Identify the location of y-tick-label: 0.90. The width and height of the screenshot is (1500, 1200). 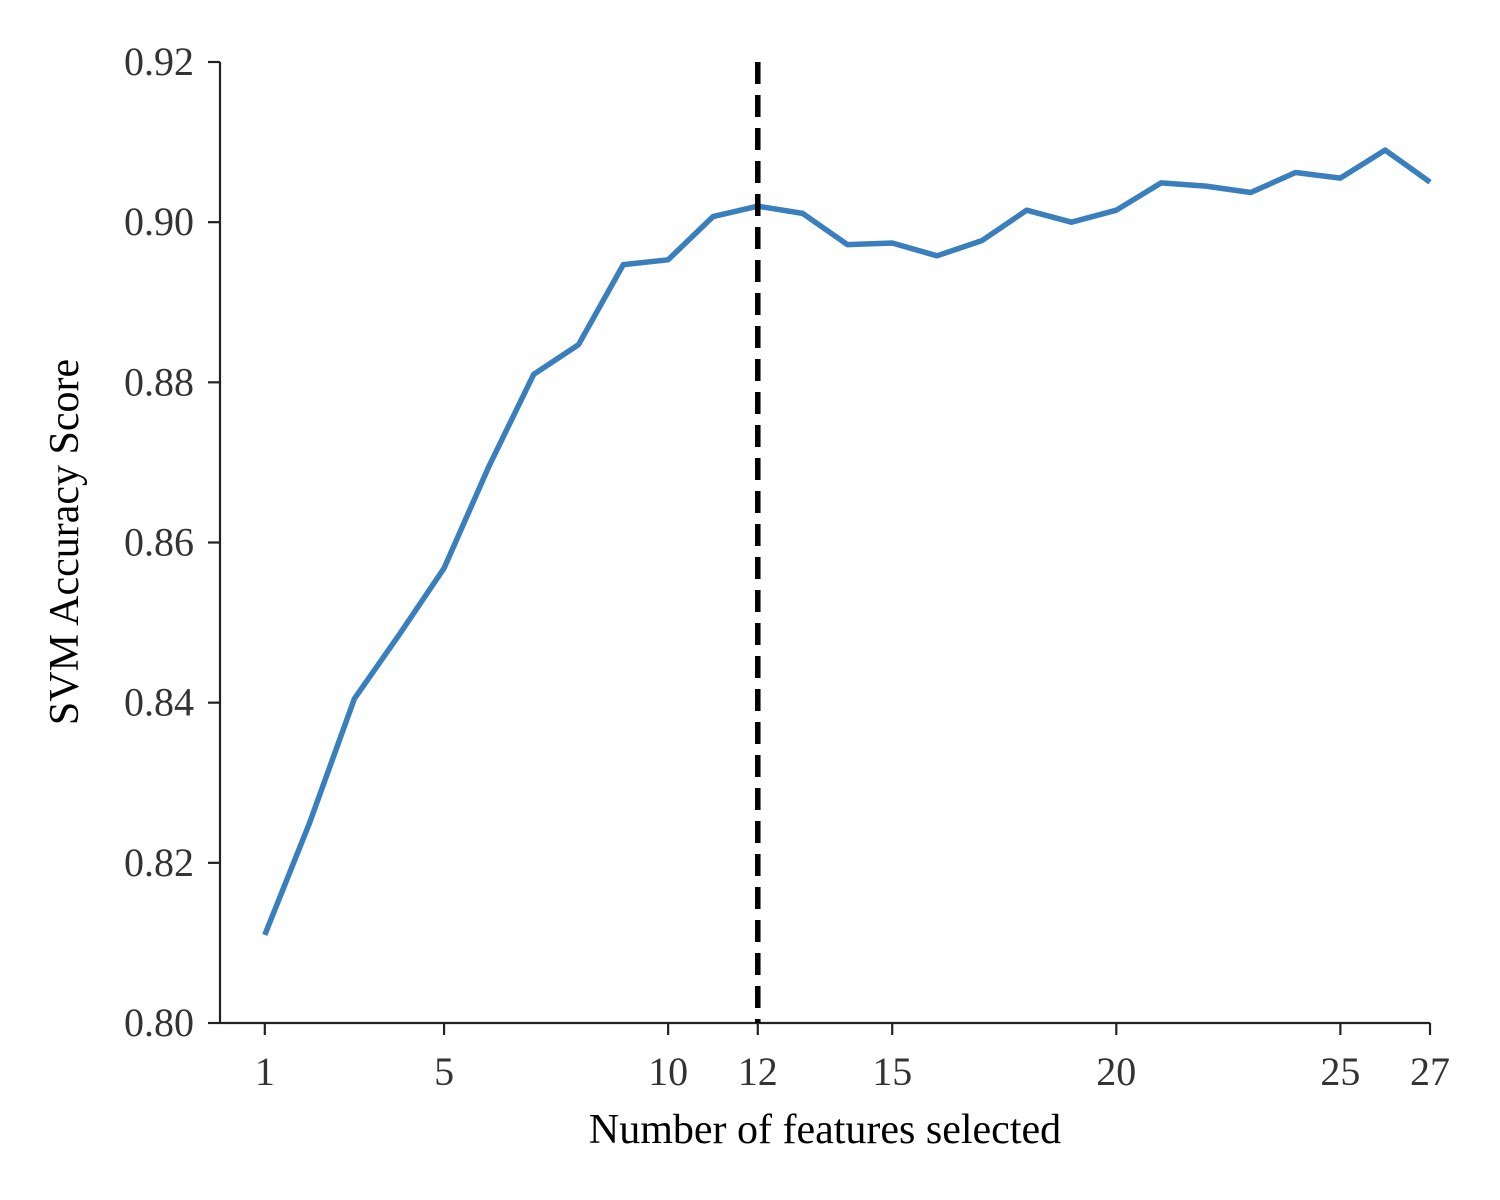
(159, 221).